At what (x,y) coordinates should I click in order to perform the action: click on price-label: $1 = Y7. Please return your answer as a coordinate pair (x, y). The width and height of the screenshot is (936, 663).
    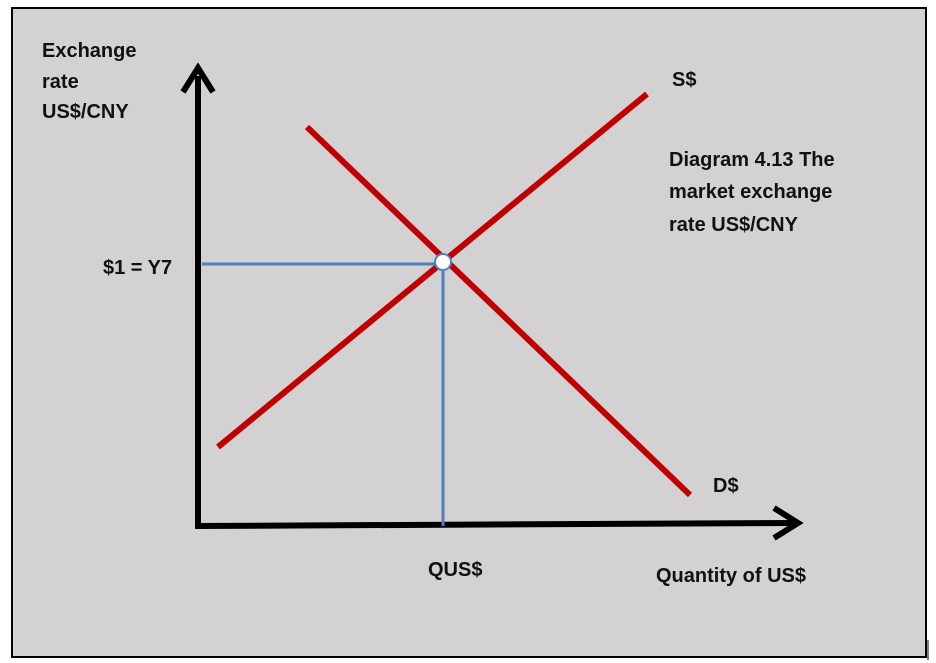
    Looking at the image, I should click on (137, 268).